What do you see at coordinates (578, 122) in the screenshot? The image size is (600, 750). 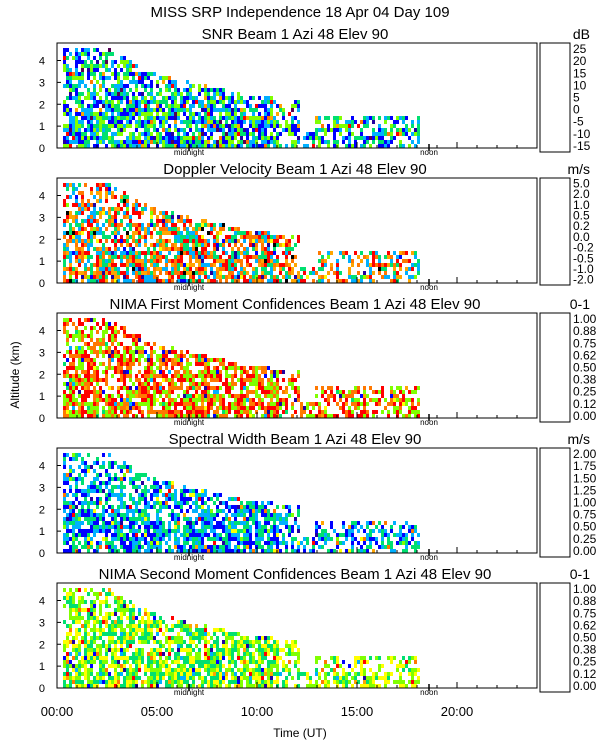 I see `colorbar-label: -5` at bounding box center [578, 122].